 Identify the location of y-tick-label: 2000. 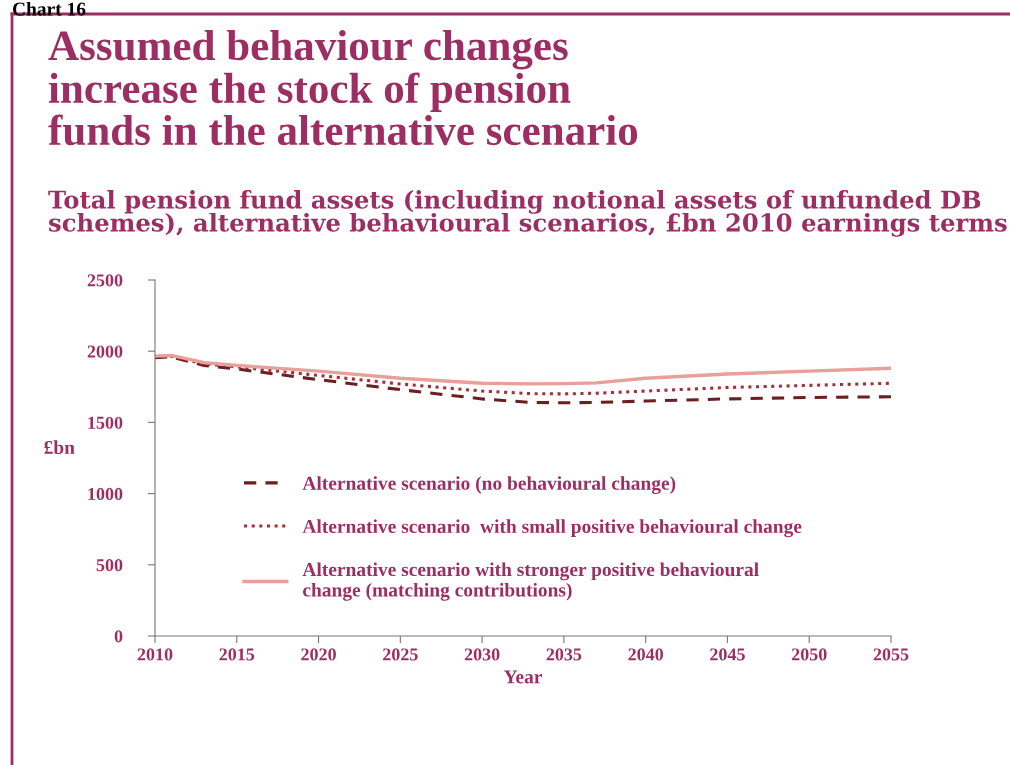
(105, 351).